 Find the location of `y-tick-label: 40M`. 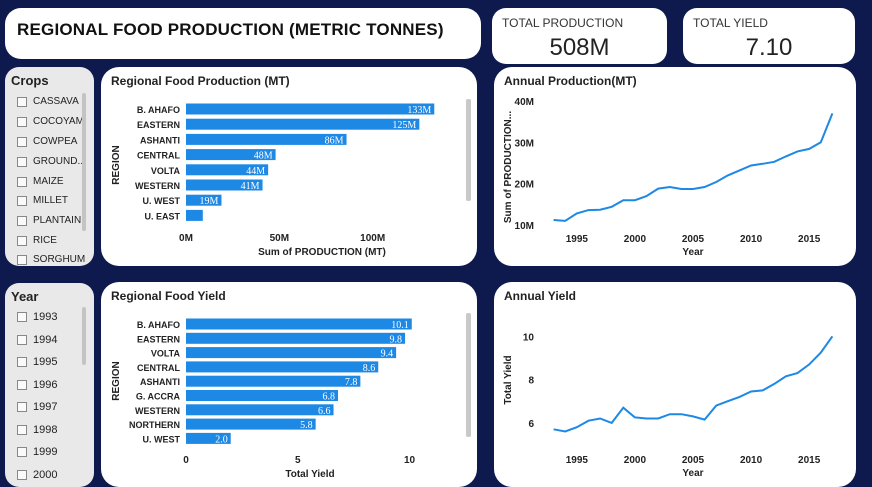

y-tick-label: 40M is located at coordinates (524, 102).